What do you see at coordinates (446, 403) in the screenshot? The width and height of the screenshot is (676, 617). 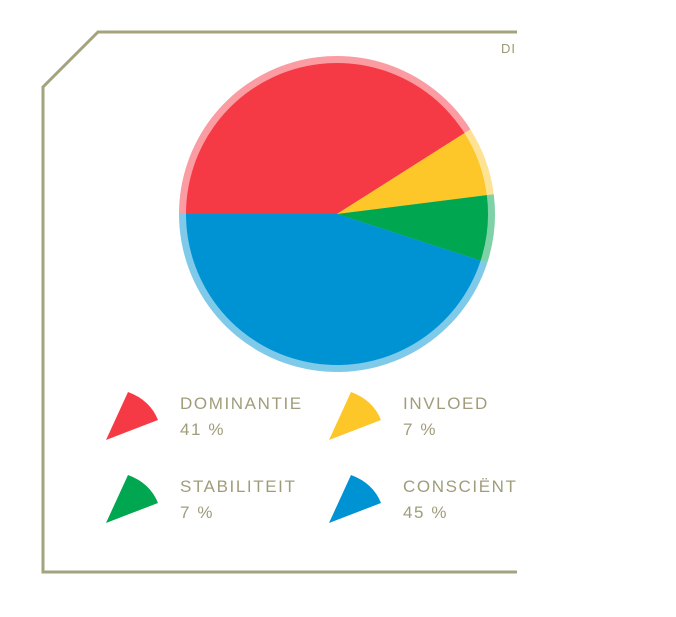 I see `legend-label-invloed: INVLOED` at bounding box center [446, 403].